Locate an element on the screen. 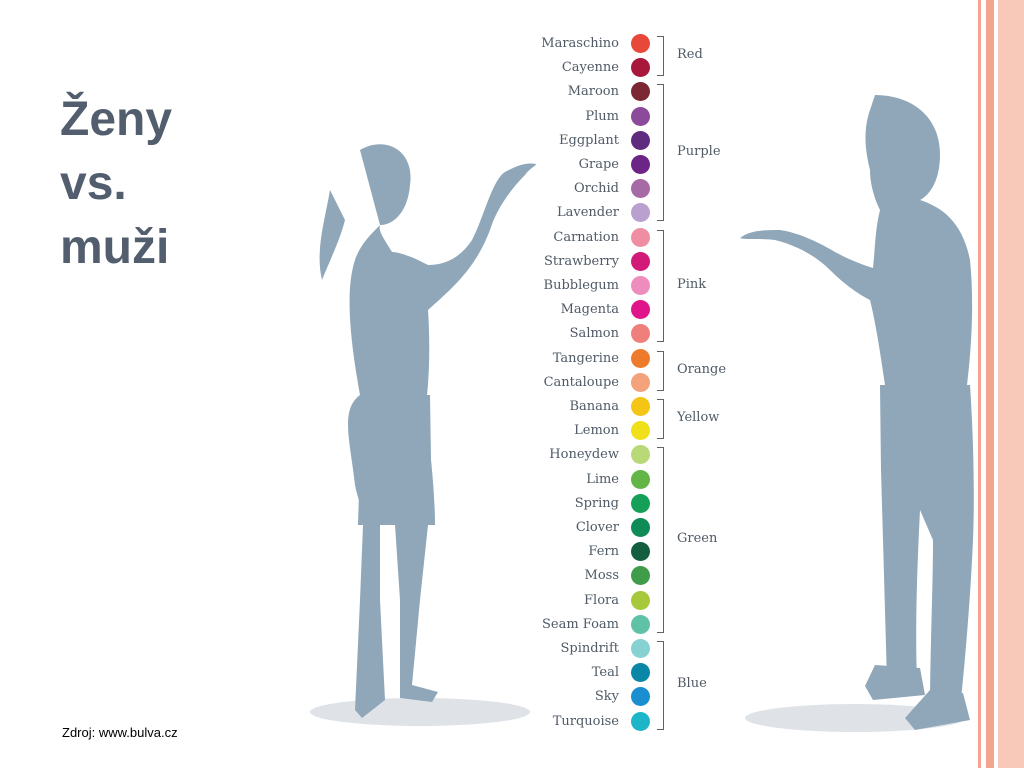 The image size is (1024, 768). color-name: Flora is located at coordinates (601, 600).